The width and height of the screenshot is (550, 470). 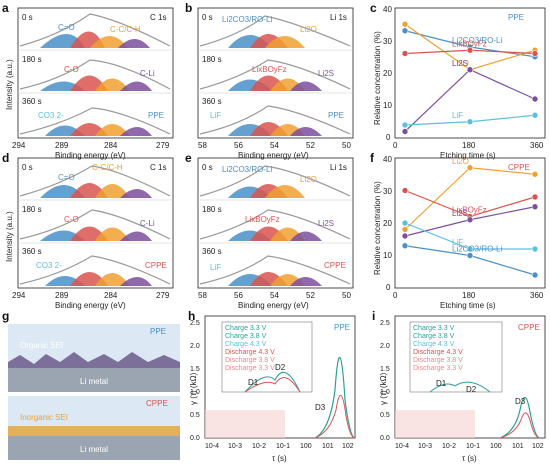 What do you see at coordinates (215, 115) in the screenshot?
I see `peak-label: LiF` at bounding box center [215, 115].